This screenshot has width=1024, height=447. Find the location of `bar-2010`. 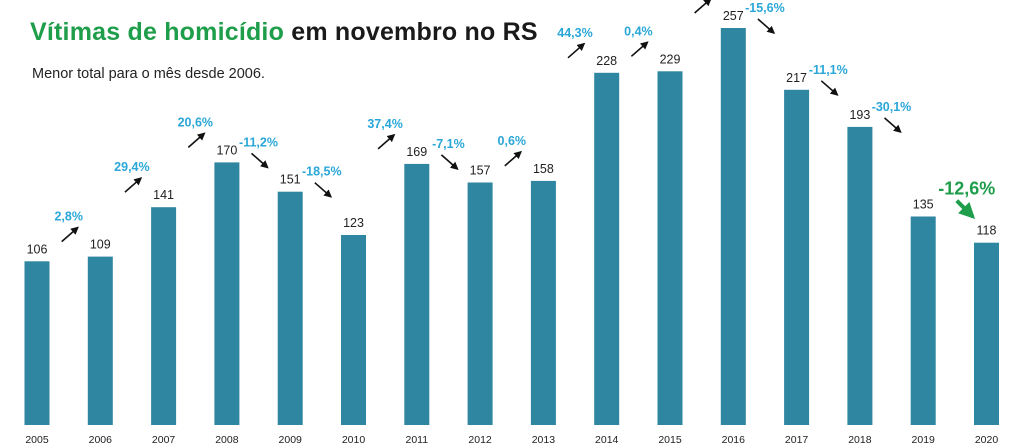

bar-2010 is located at coordinates (353, 330).